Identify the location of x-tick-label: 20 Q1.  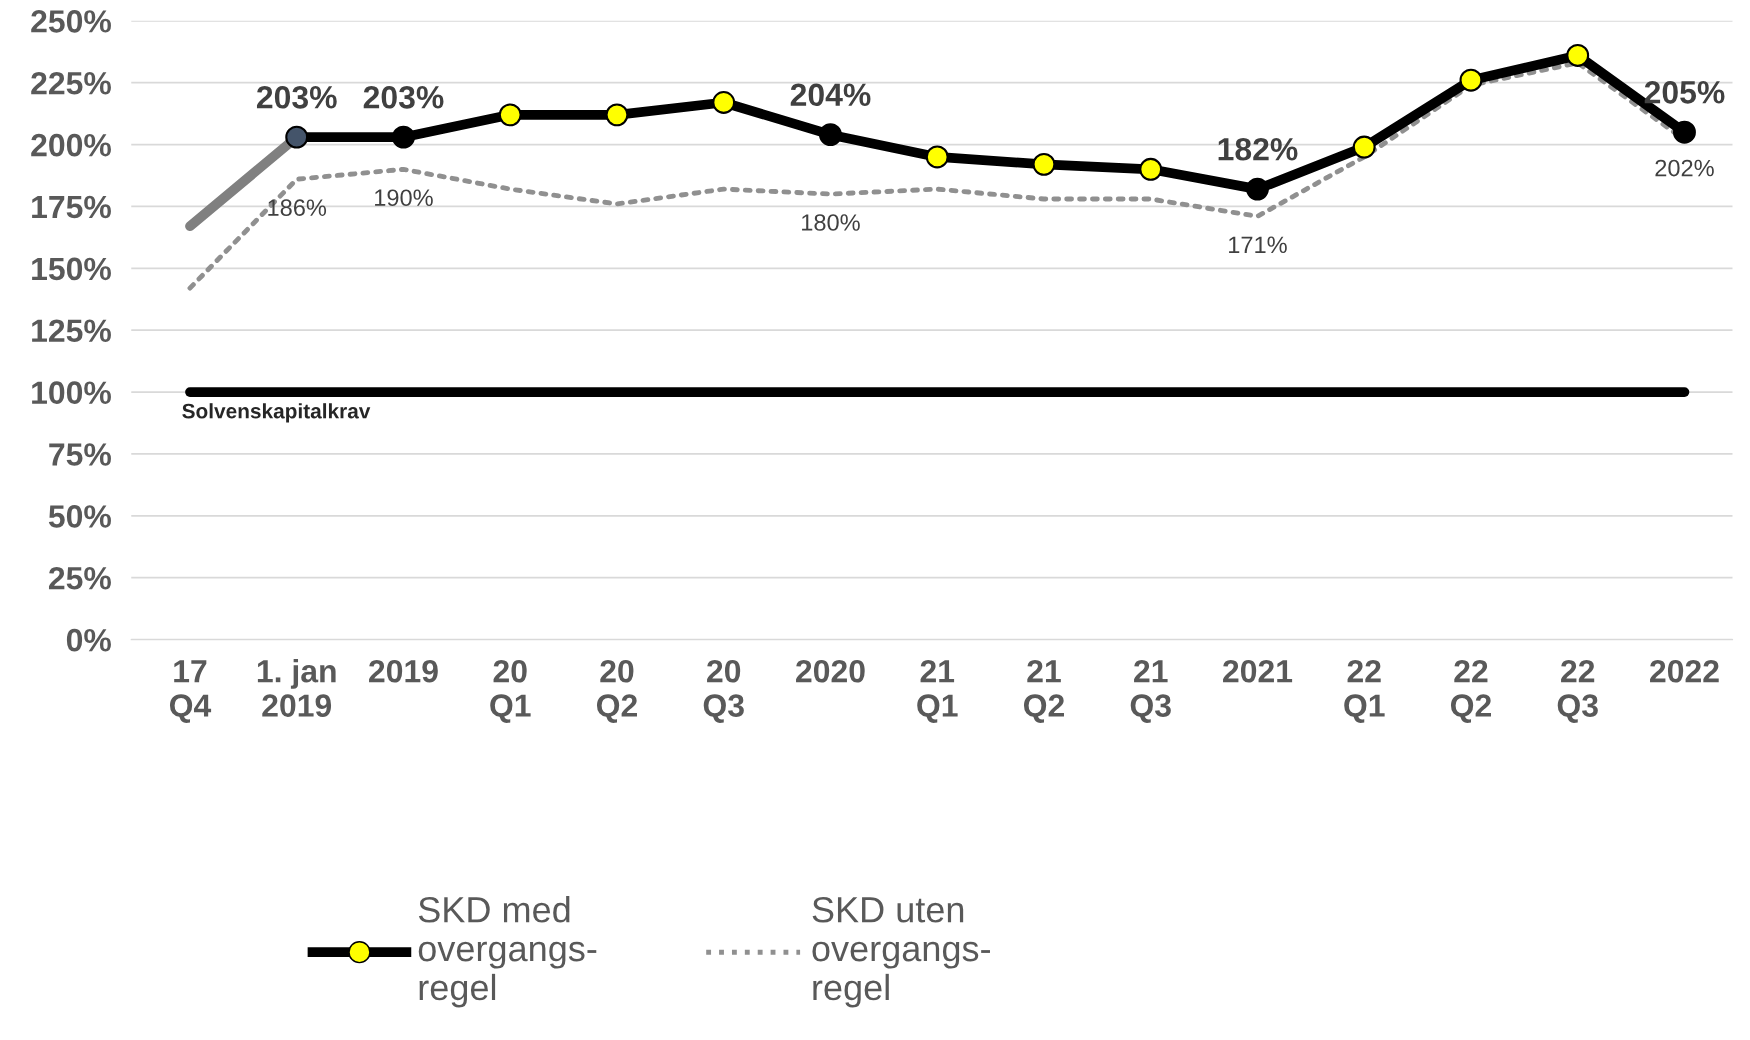
(510, 691).